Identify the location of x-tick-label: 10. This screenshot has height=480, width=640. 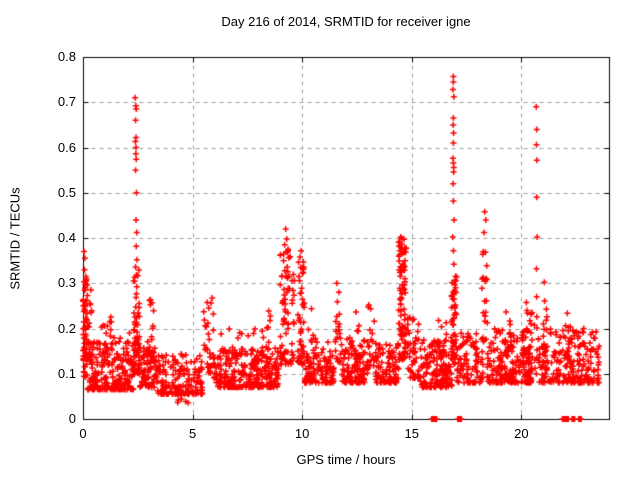
(302, 433).